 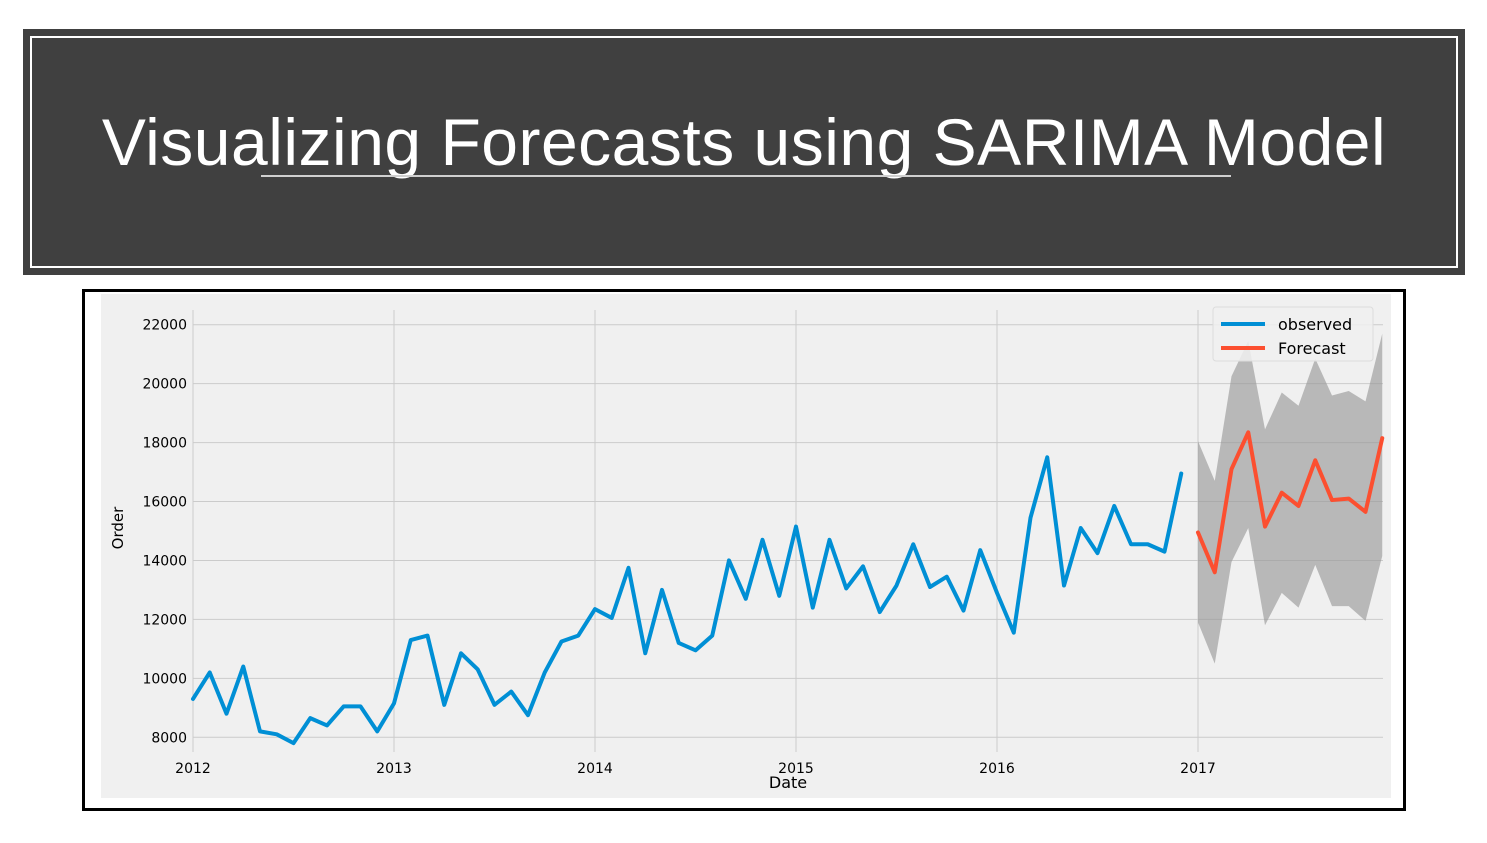 I want to click on legend-label: observed, so click(x=1315, y=324).